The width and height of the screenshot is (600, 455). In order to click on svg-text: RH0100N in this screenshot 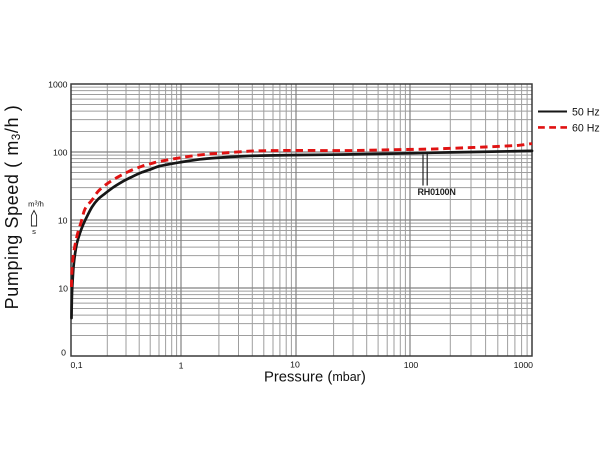, I will do `click(437, 192)`.